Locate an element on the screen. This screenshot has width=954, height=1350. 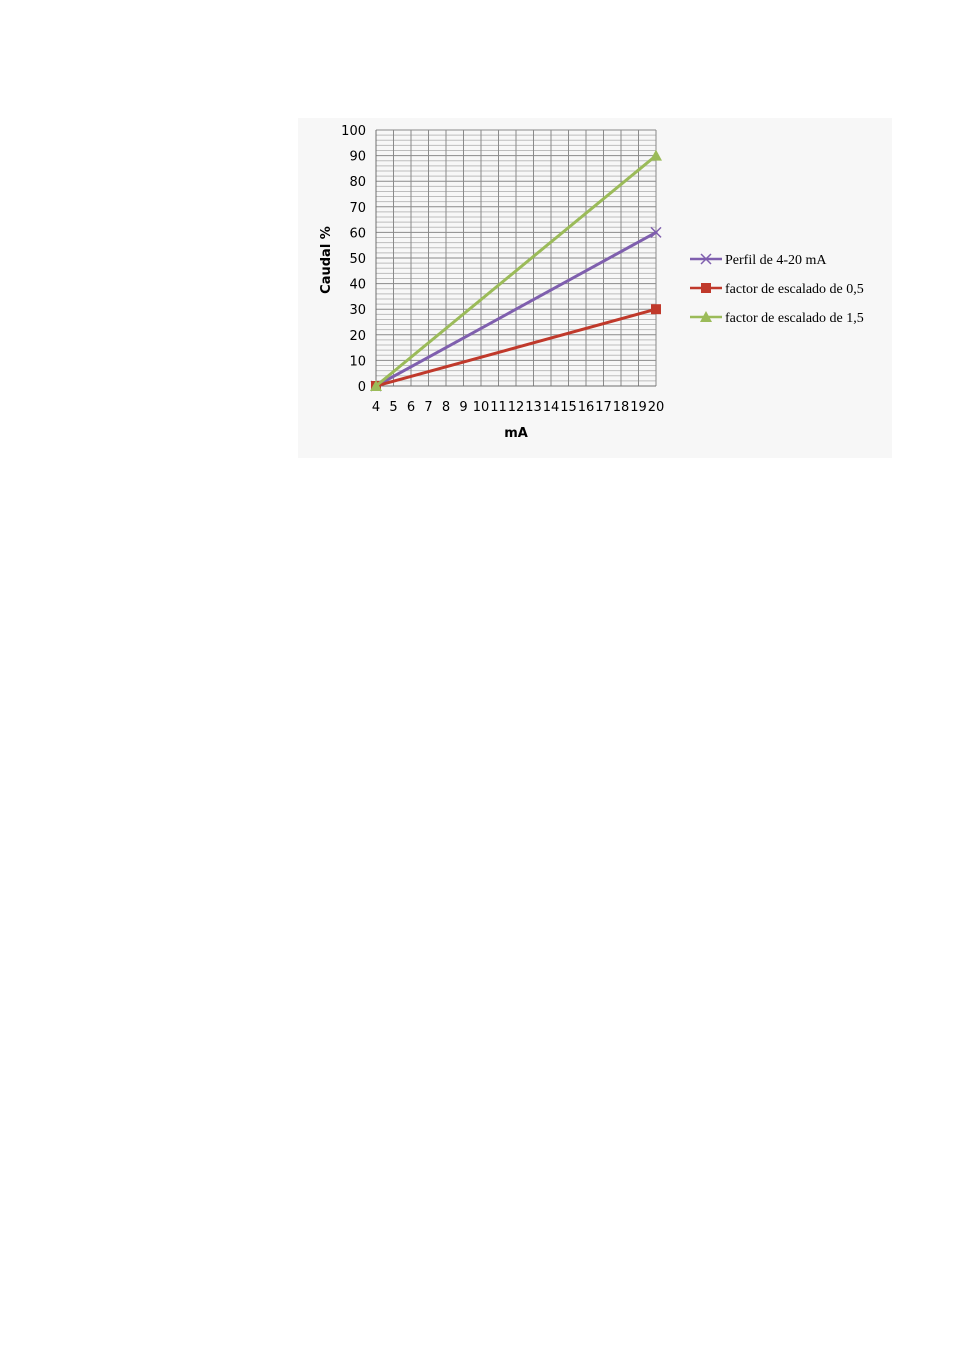
y-tick-label: 100 is located at coordinates (353, 131).